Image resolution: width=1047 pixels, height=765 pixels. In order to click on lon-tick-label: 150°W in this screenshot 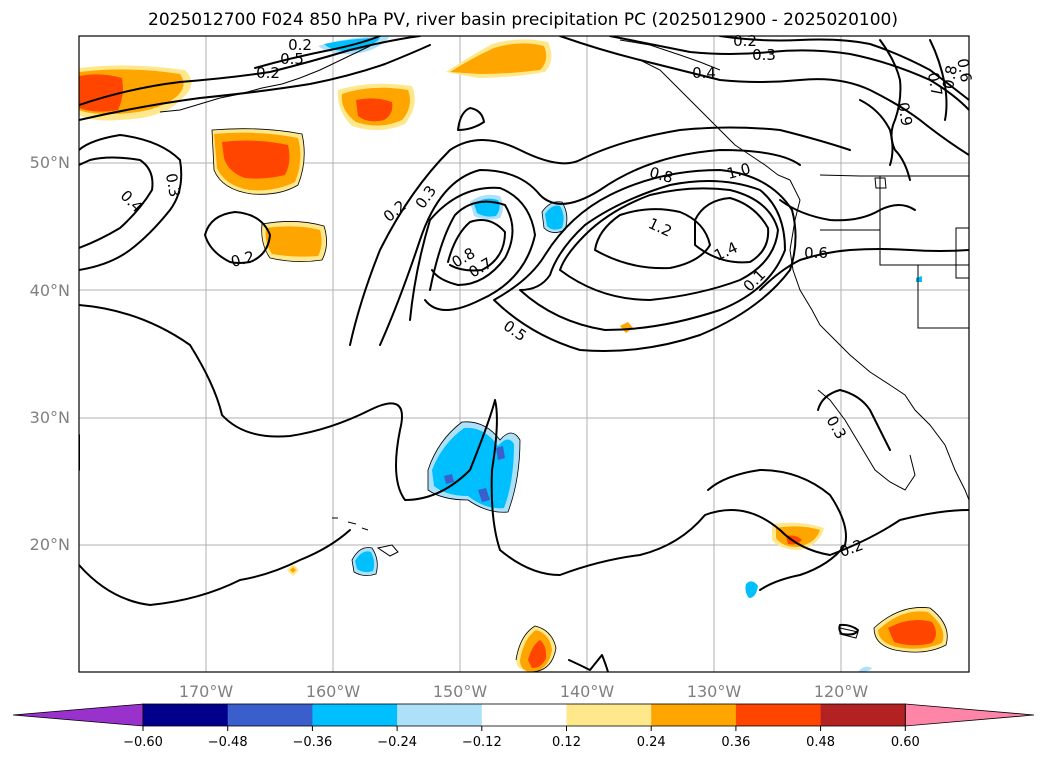, I will do `click(460, 691)`.